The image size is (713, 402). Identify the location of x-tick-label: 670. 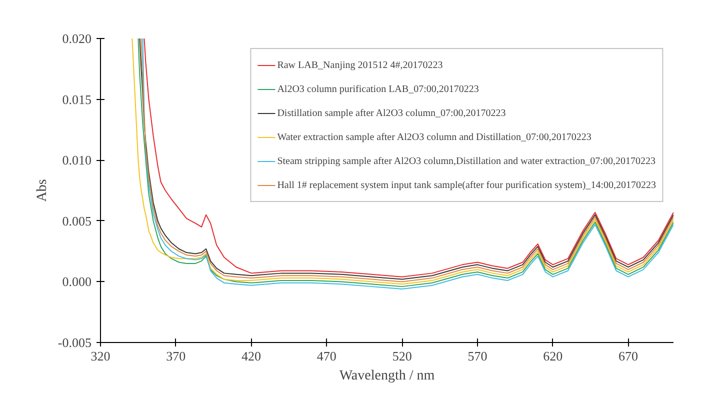
(628, 356).